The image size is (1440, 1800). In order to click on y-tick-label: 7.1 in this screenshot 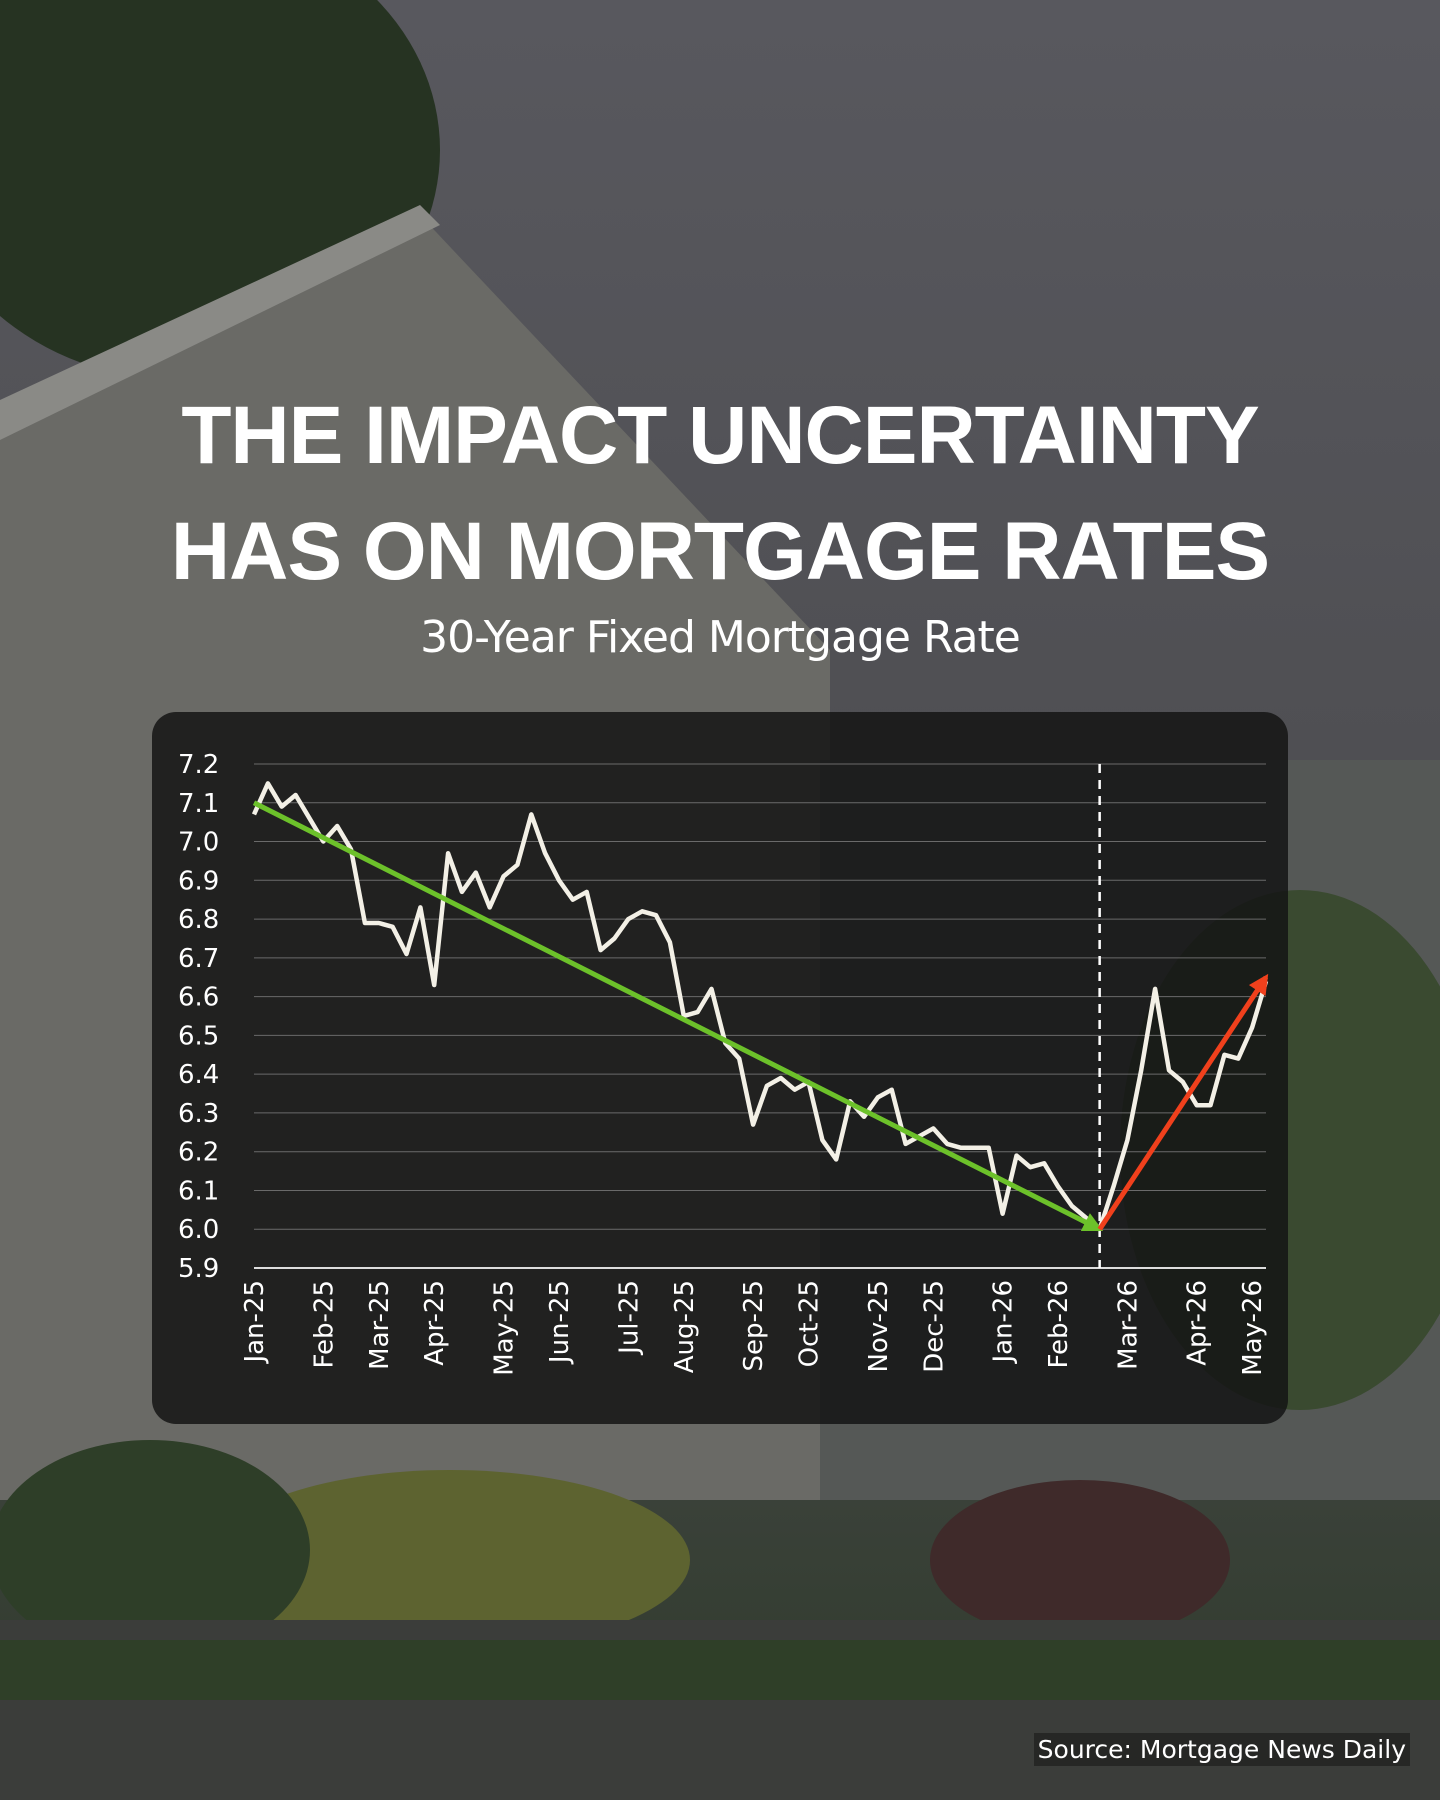, I will do `click(198, 804)`.